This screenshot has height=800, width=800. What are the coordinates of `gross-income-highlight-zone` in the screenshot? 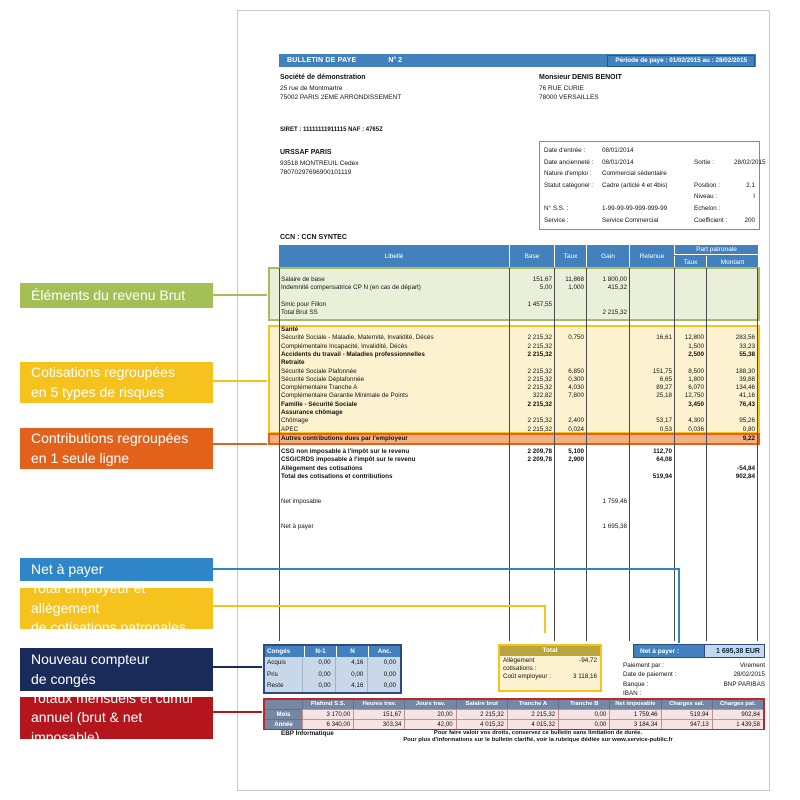 It's located at (514, 294).